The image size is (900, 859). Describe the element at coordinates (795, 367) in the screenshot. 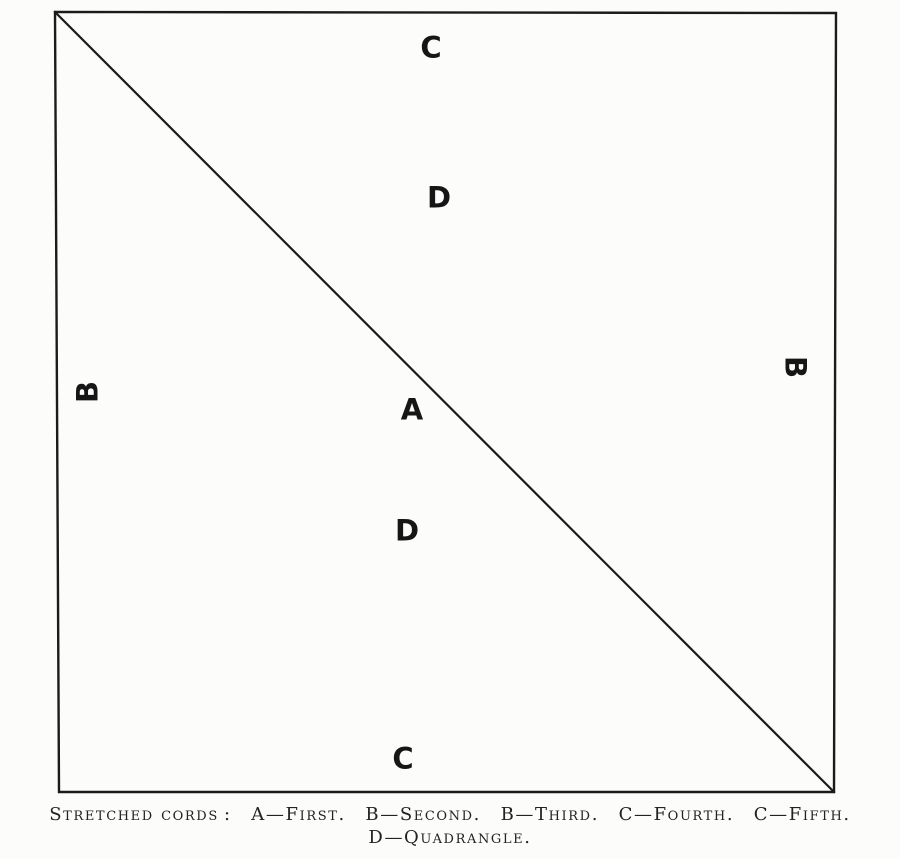

I see `label-b-right: B` at that location.